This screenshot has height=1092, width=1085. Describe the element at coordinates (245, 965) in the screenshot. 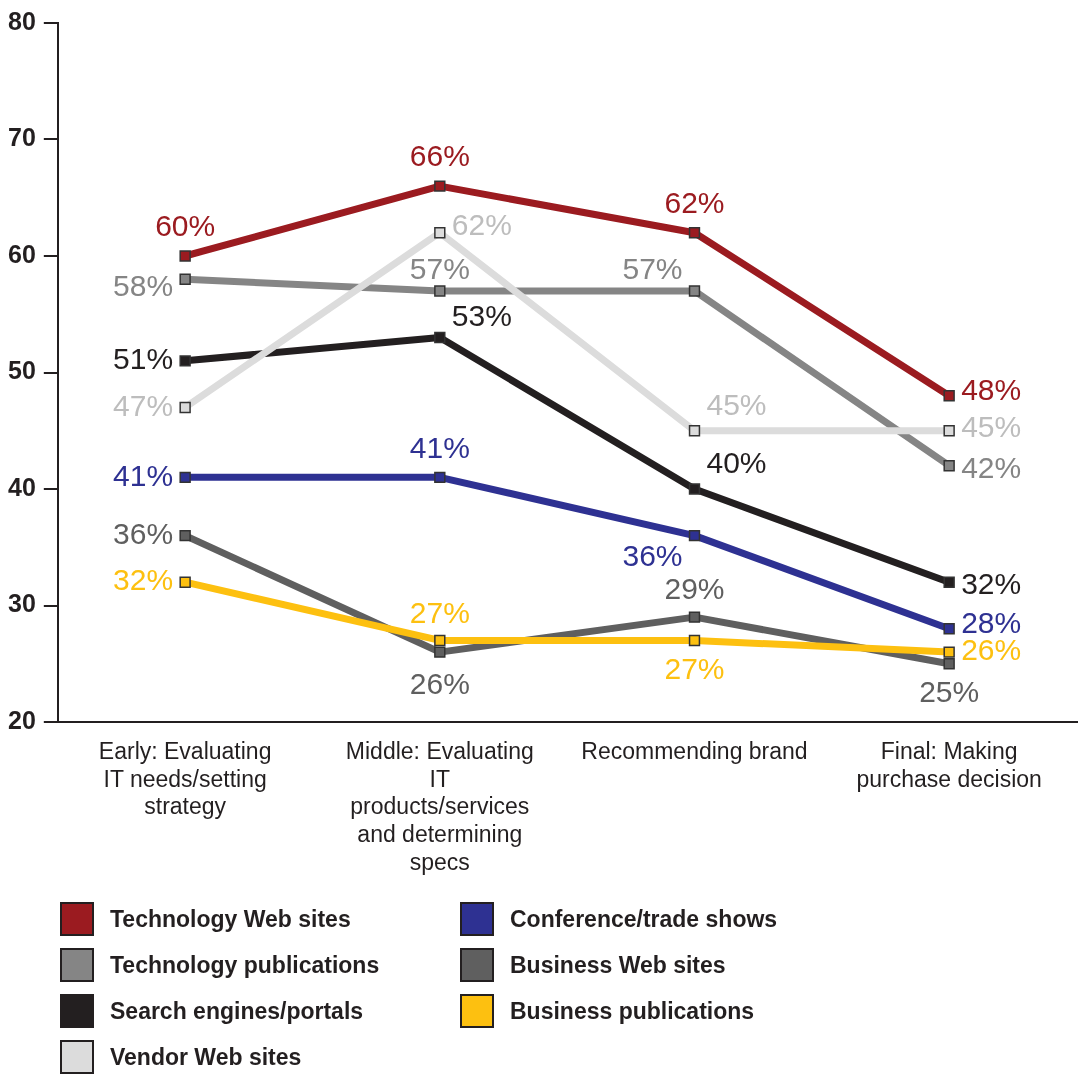

I see `legend-label: Technology publications` at that location.